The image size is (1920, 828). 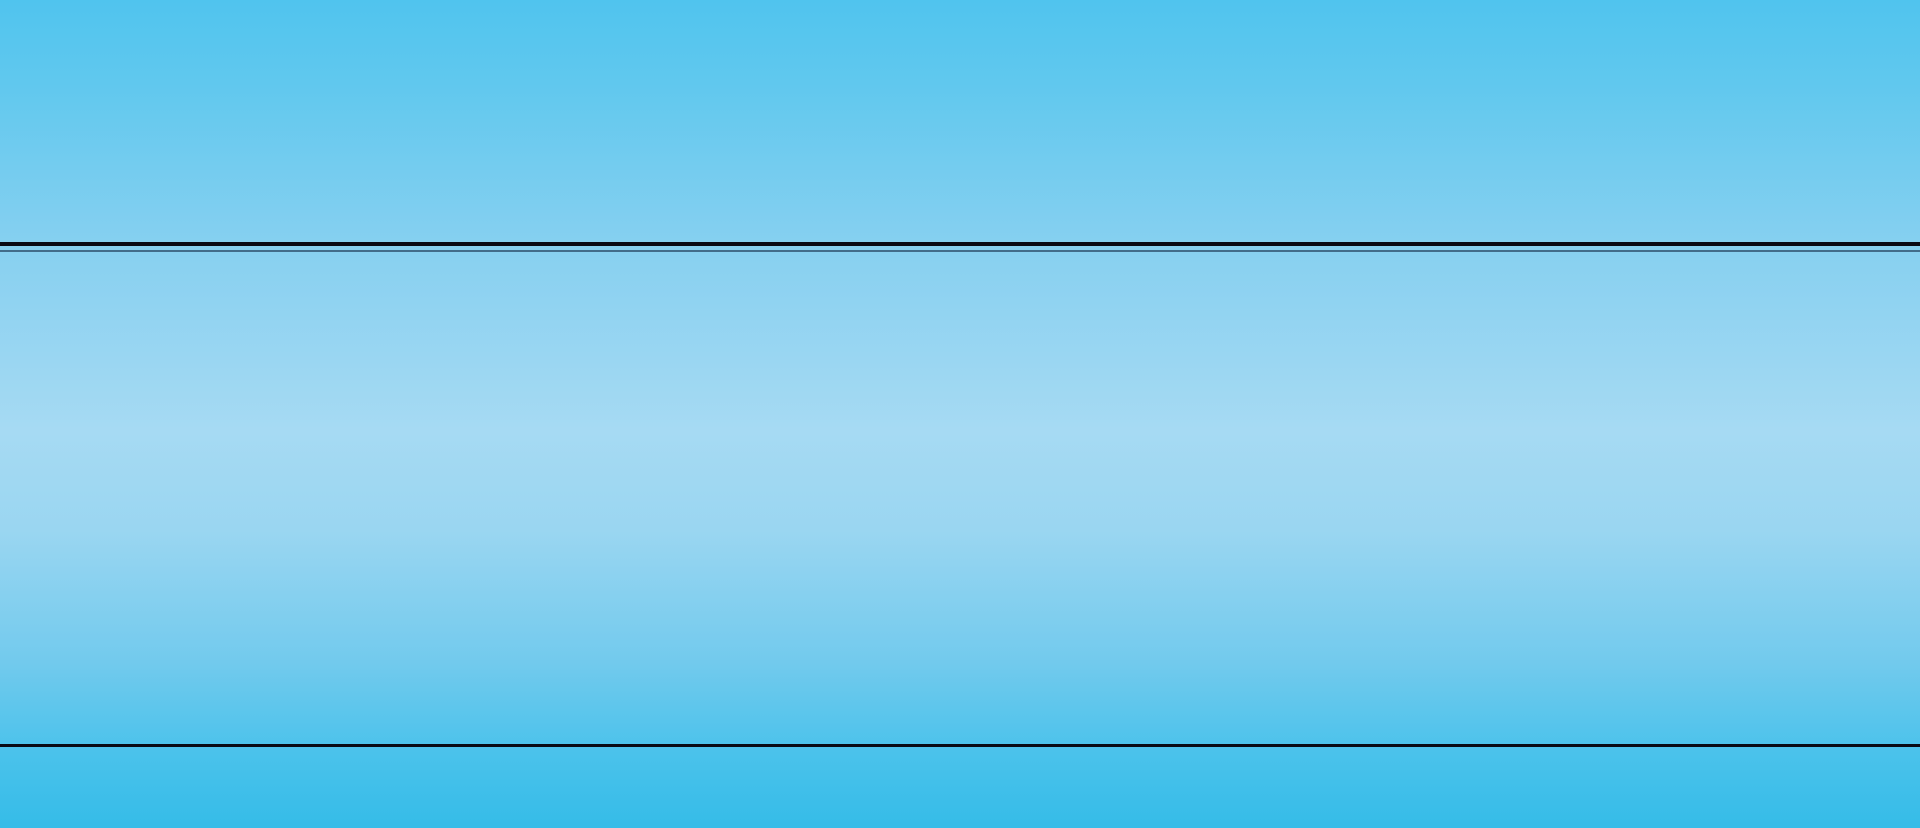 I want to click on top-axis-line, so click(x=960, y=244).